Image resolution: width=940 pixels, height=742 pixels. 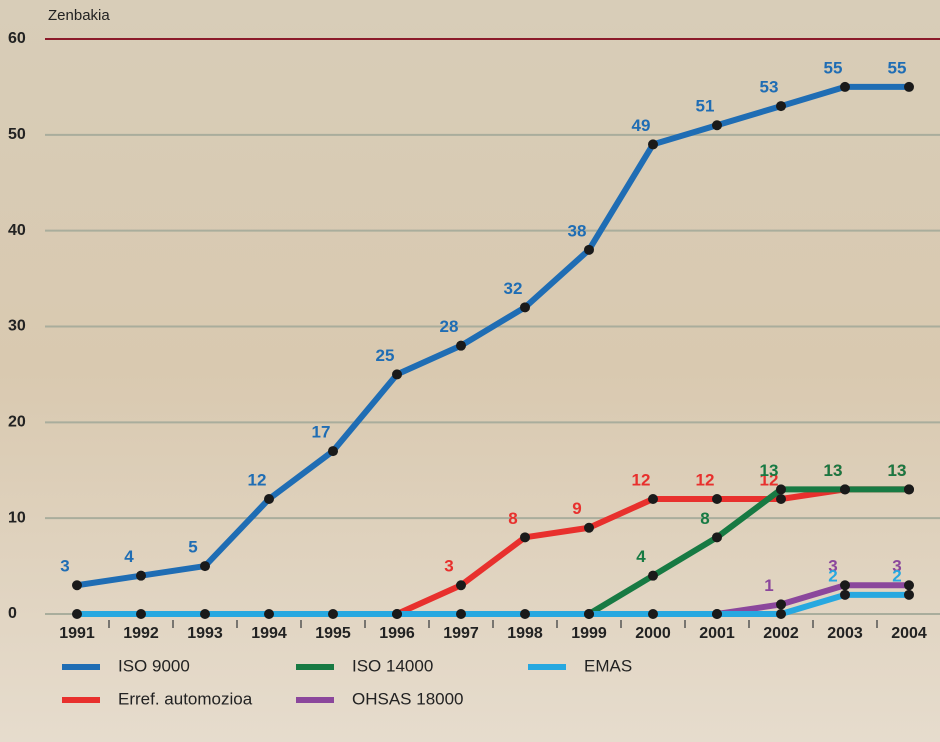 What do you see at coordinates (17, 134) in the screenshot?
I see `y-tick-label: 50` at bounding box center [17, 134].